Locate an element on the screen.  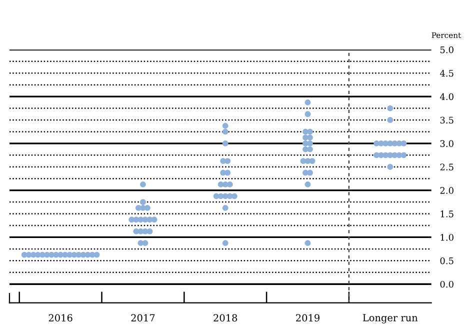
y-tick-label: 5.0 is located at coordinates (447, 50).